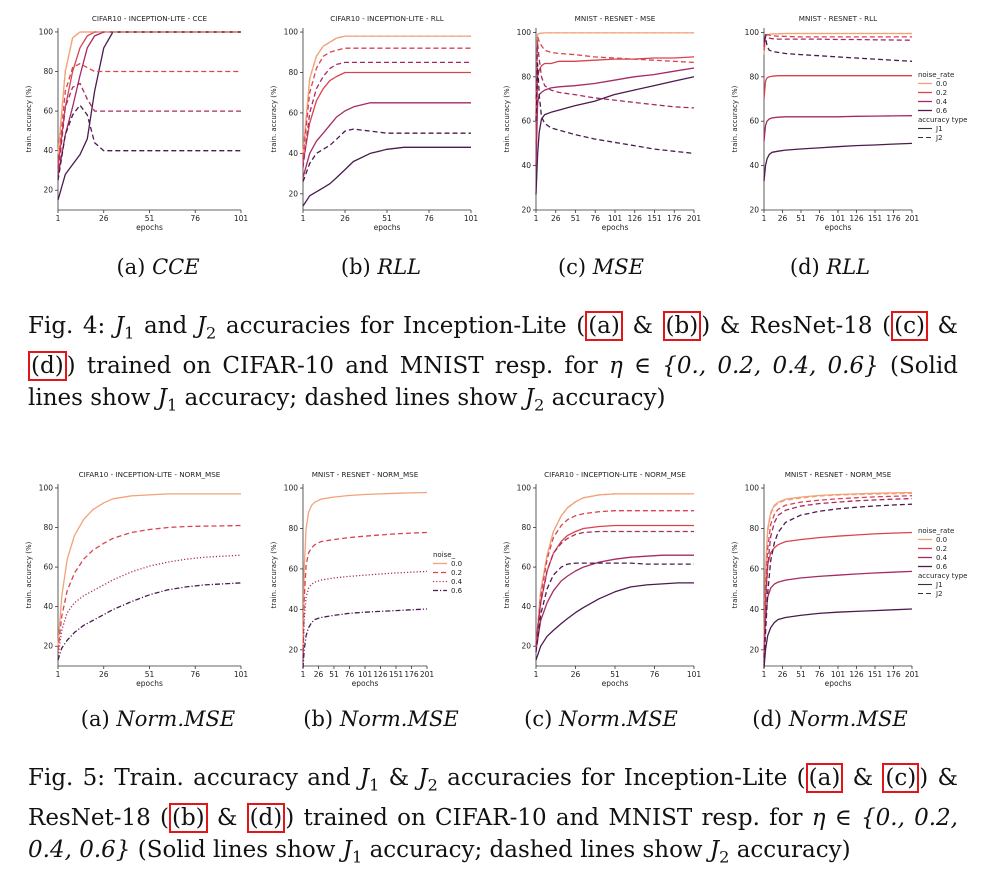  I want to click on fig4-ref-c-link: (c), so click(909, 326).